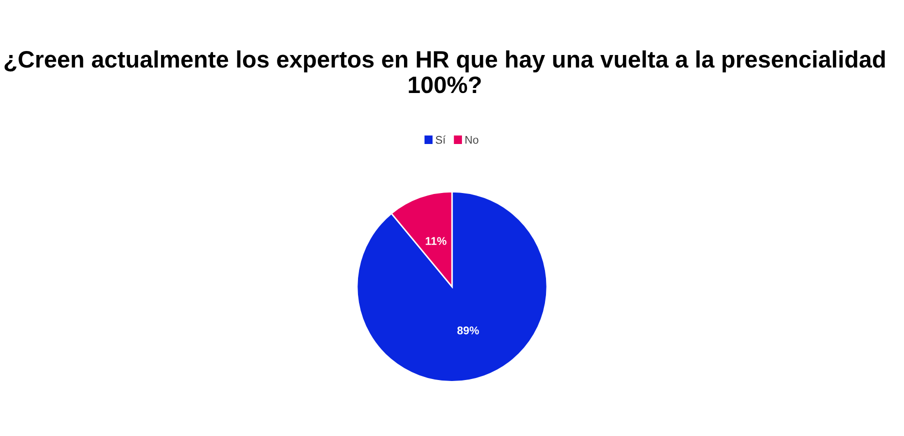 The image size is (904, 436). What do you see at coordinates (452, 286) in the screenshot?
I see `pie-slice` at bounding box center [452, 286].